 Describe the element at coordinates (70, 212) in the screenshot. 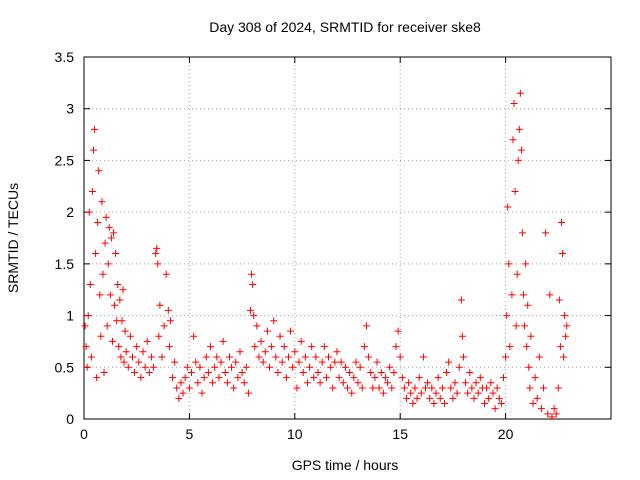

I see `y-tick-label: 2` at that location.